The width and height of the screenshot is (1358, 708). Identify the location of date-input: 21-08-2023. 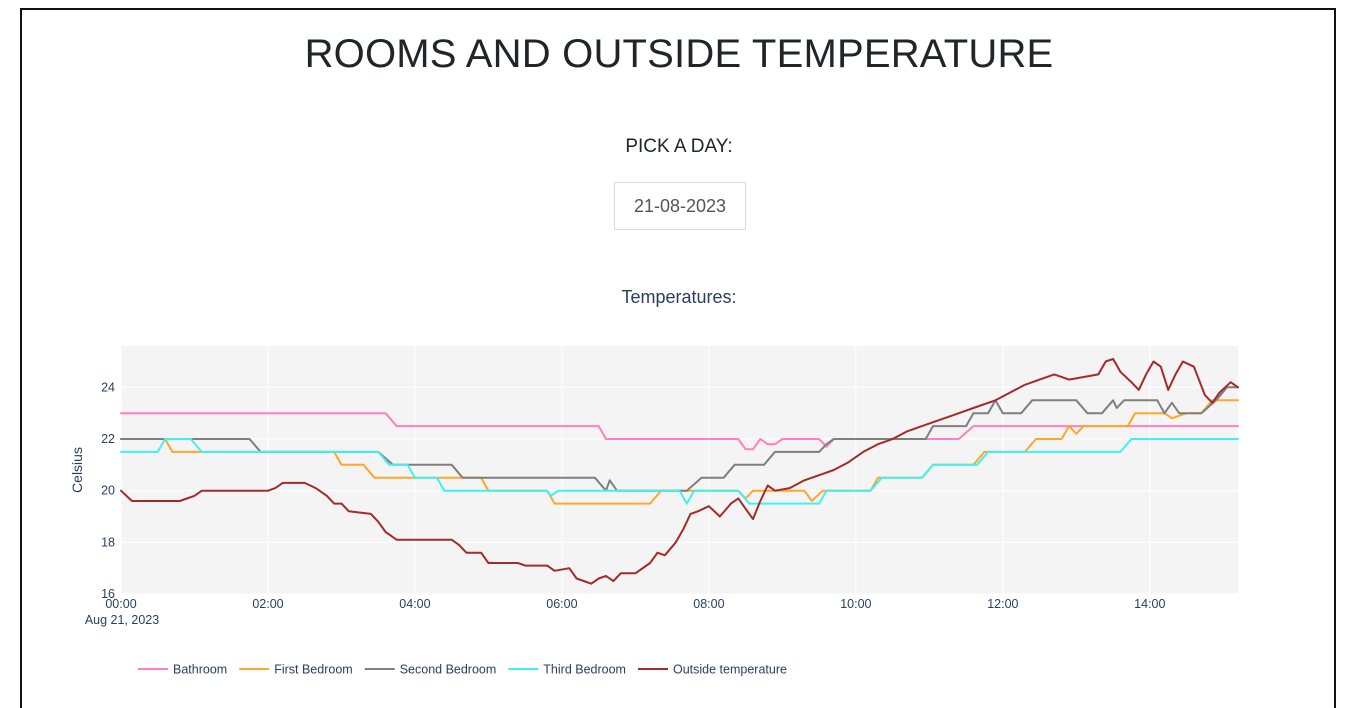
(680, 206).